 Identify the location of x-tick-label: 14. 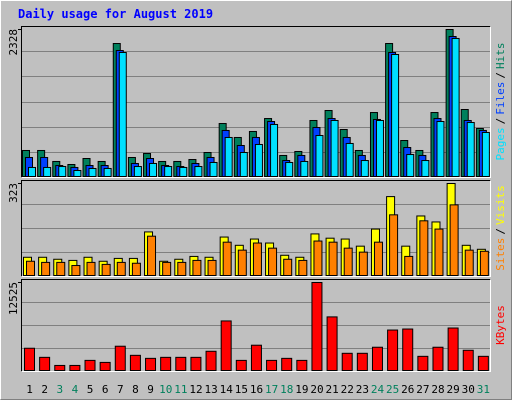
(227, 389).